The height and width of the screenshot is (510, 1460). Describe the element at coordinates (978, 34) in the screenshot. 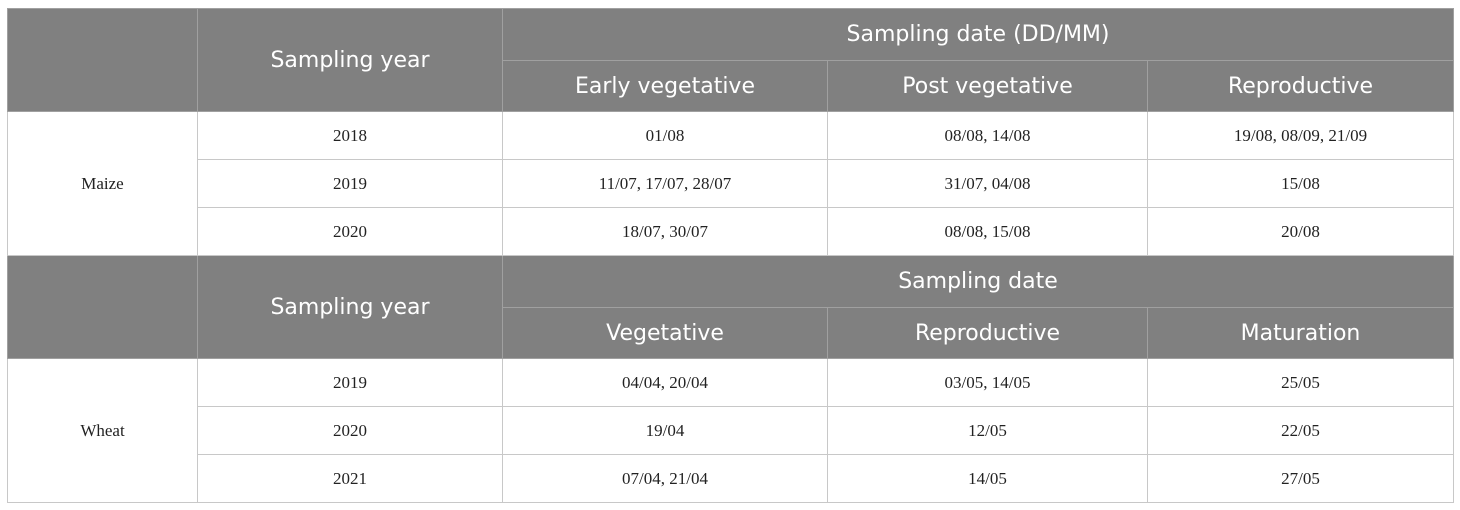

I see `header-group: Sampling date (DD/MM)` at that location.